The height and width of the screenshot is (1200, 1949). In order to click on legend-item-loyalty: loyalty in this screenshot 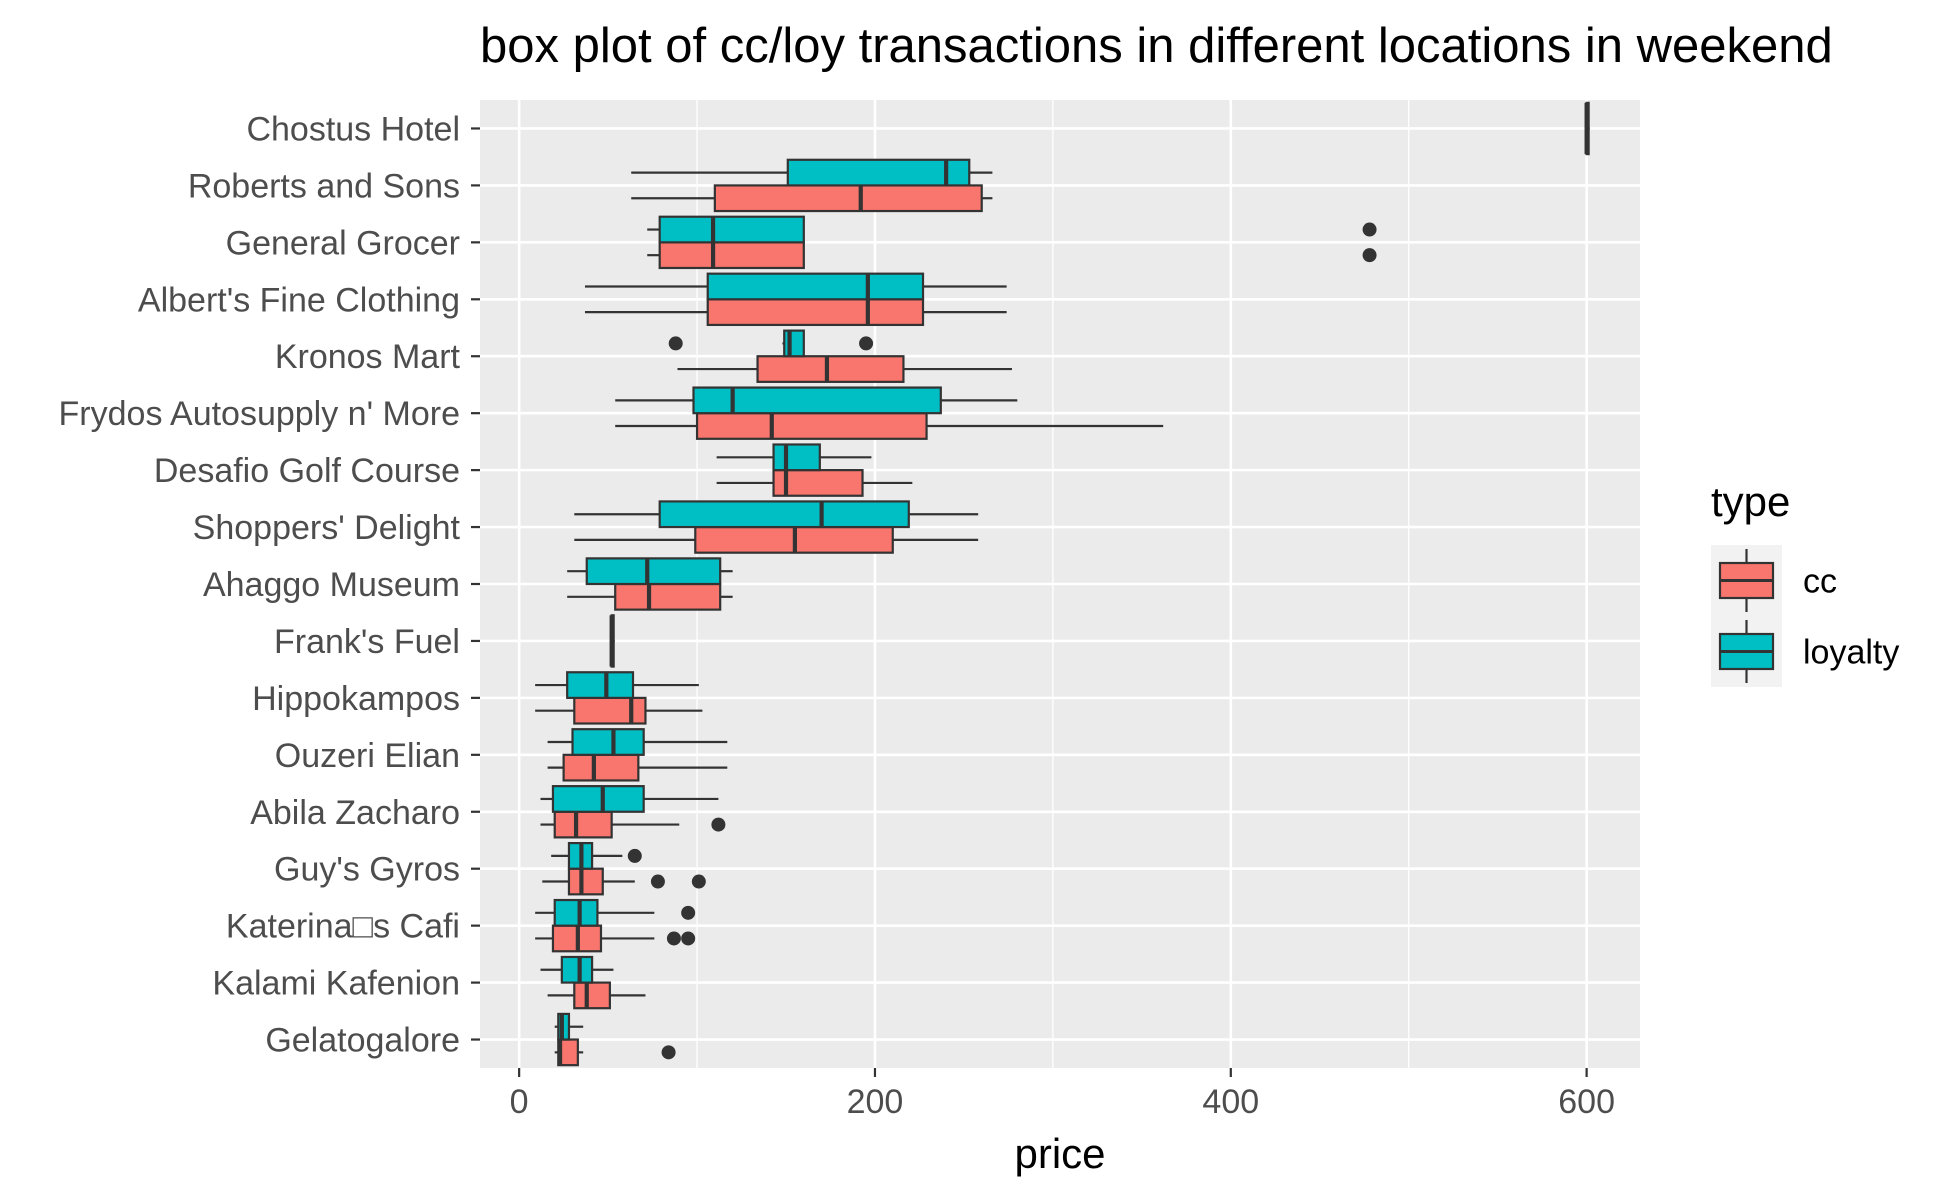, I will do `click(1805, 651)`.